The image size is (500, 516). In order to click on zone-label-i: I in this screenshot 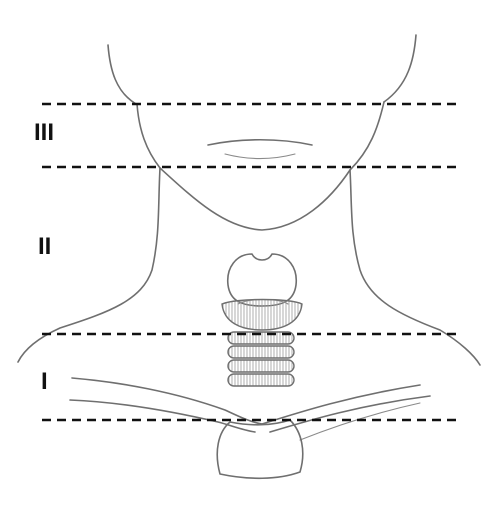, I will do `click(44, 381)`.